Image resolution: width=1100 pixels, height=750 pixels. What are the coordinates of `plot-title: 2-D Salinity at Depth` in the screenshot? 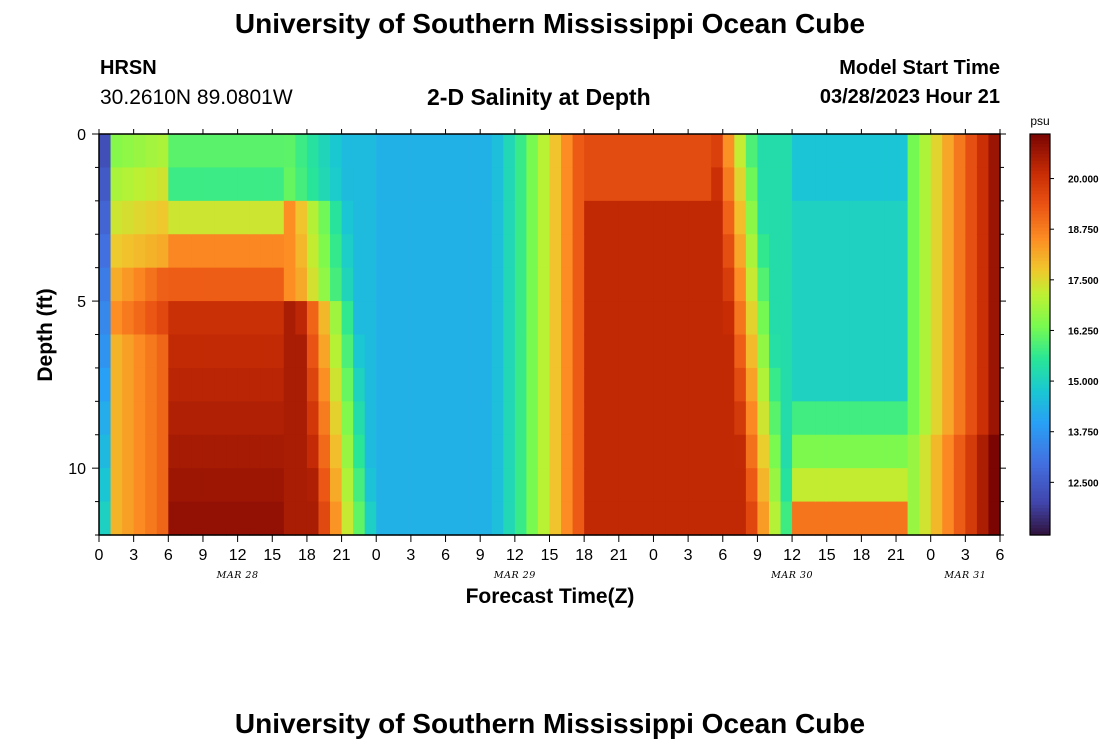 It's located at (539, 97).